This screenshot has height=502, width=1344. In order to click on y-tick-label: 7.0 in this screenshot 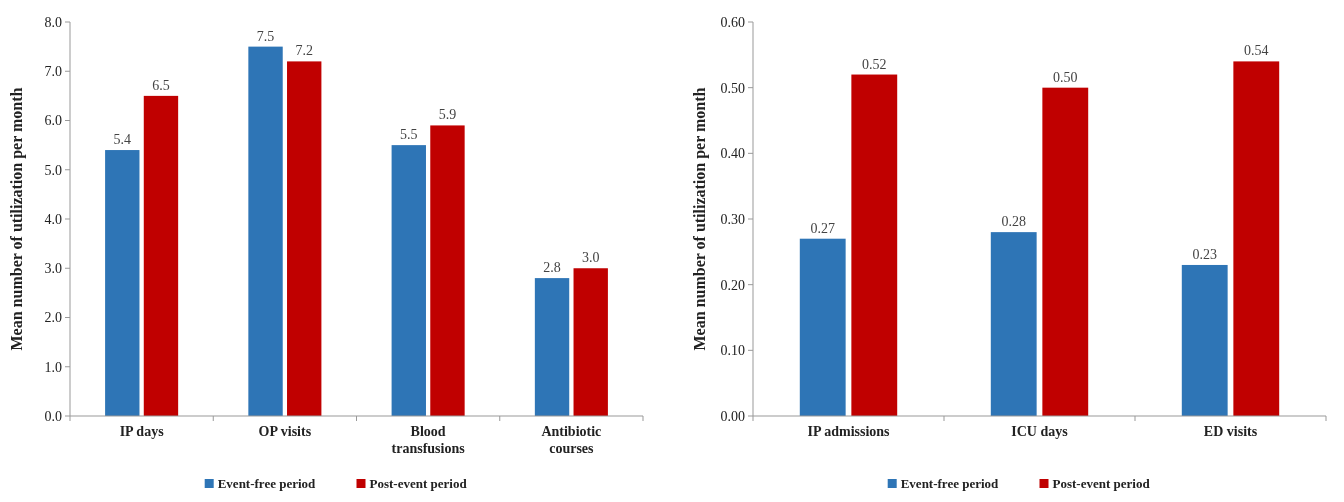, I will do `click(53, 72)`.